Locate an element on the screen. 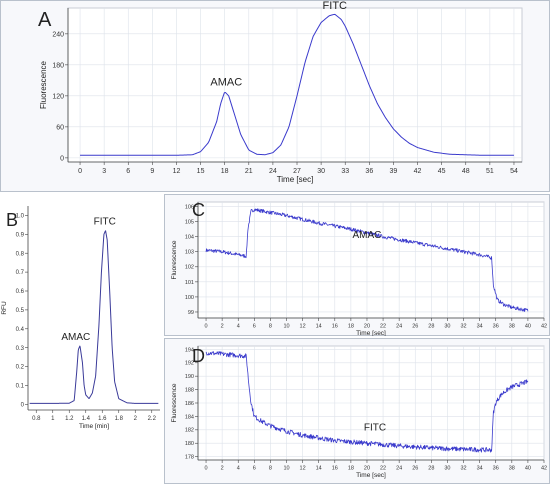 The width and height of the screenshot is (550, 484). plot-area is located at coordinates (94, 308).